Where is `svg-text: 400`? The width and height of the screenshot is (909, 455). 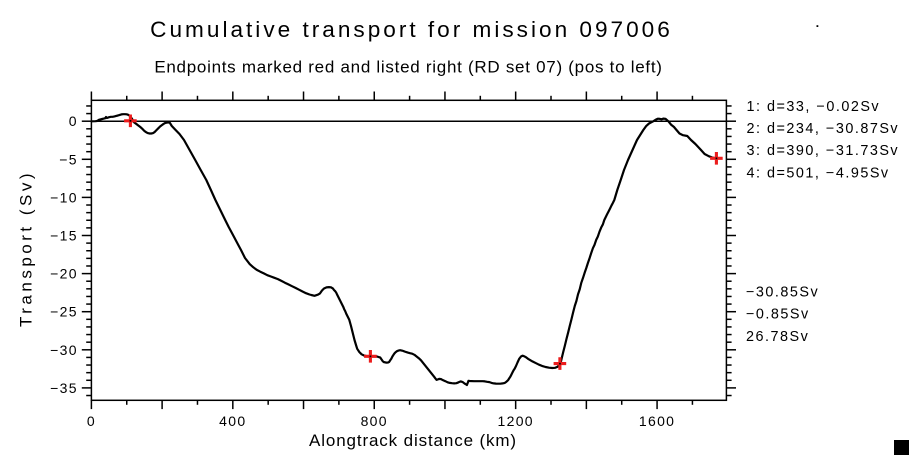 svg-text: 400 is located at coordinates (232, 421).